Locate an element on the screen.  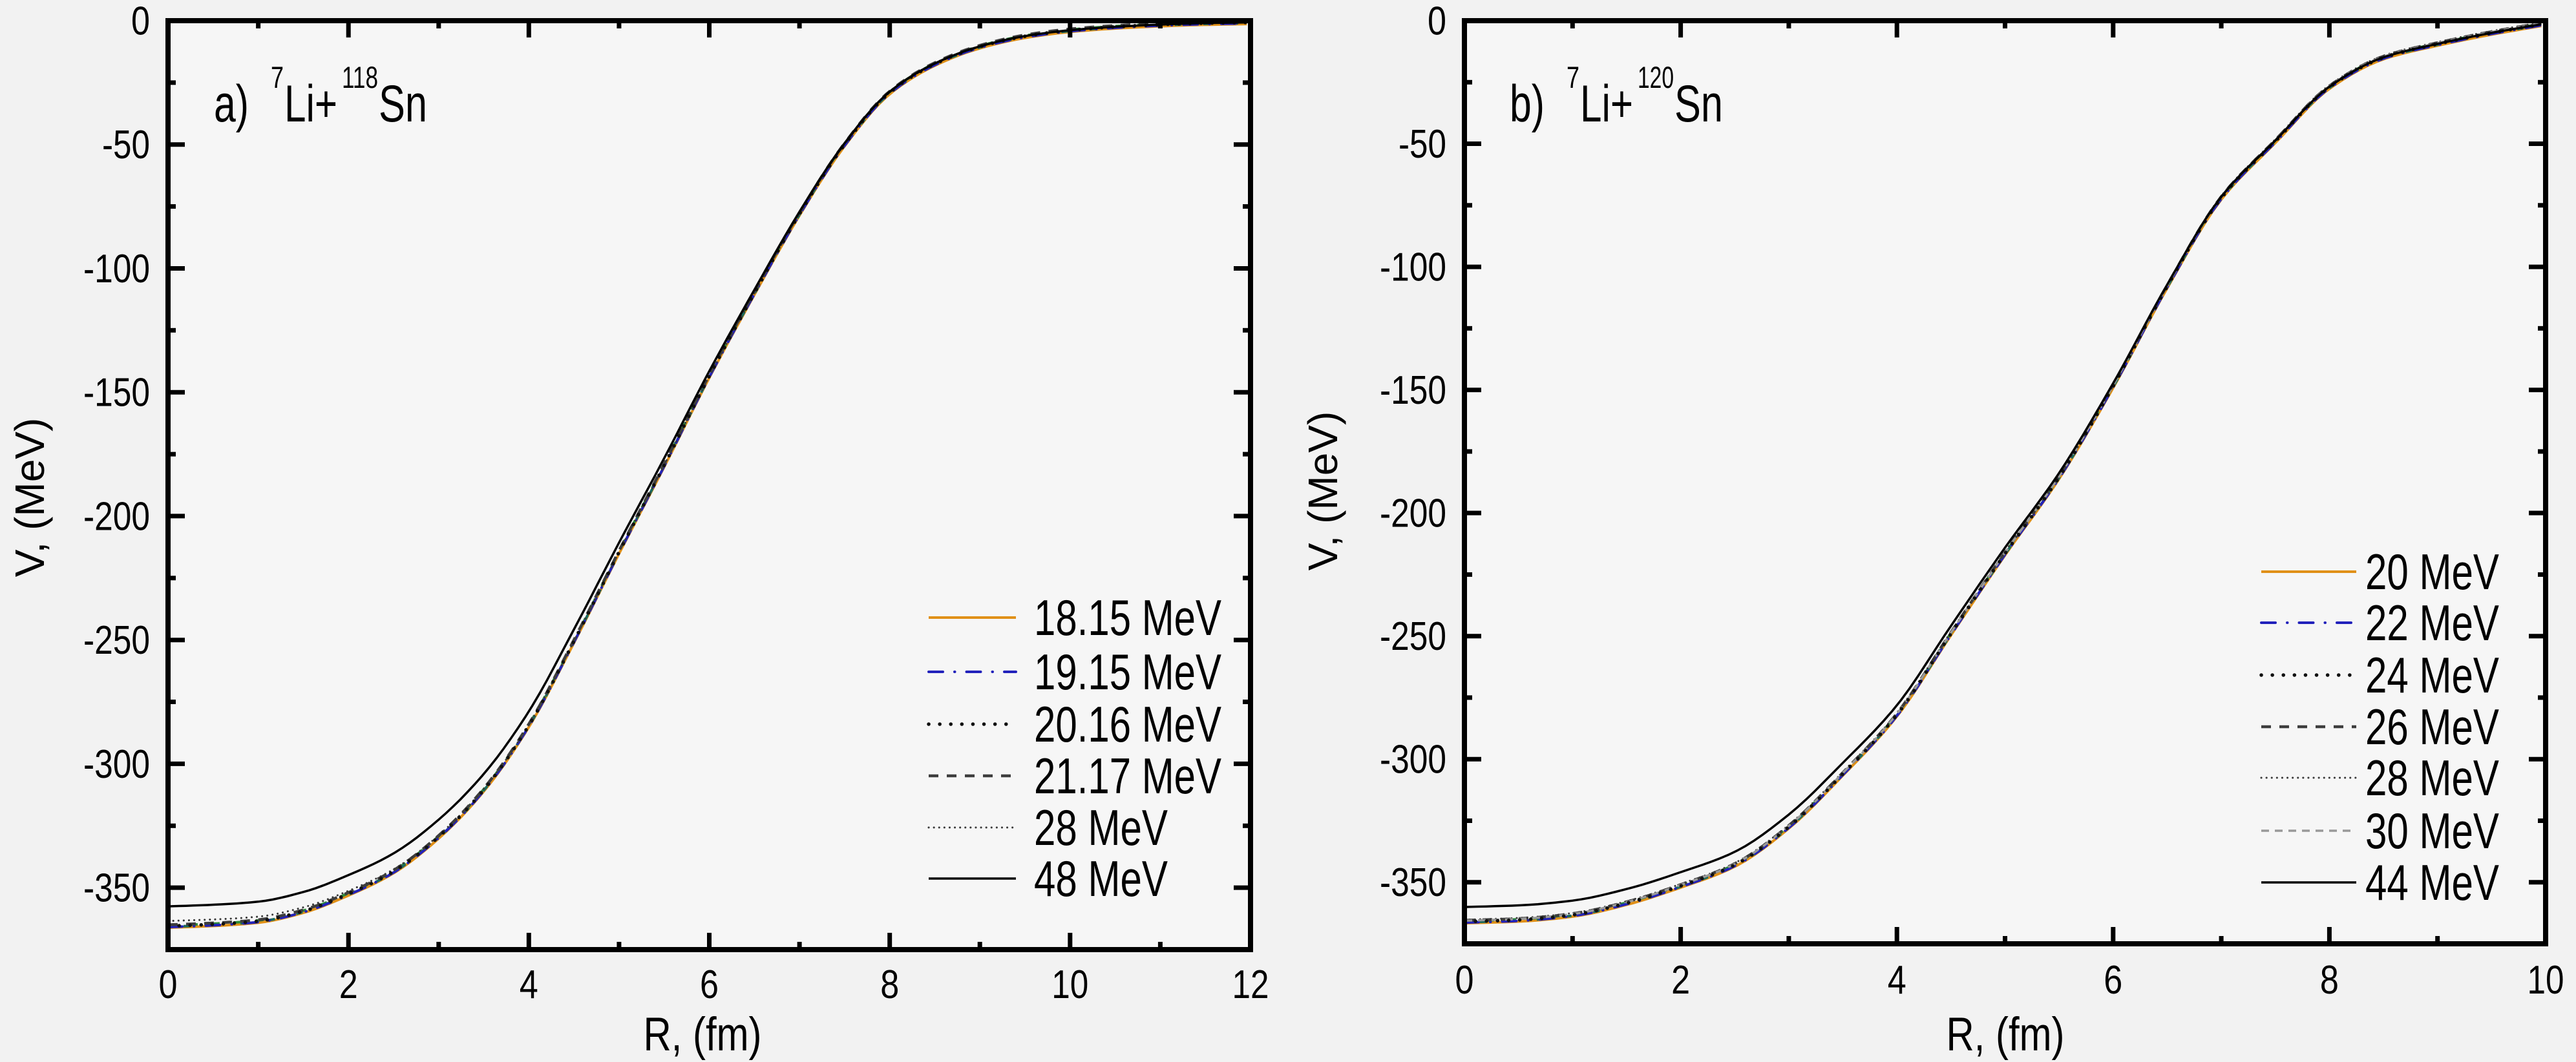
svg-text: 20.16 MeV is located at coordinates (1127, 725).